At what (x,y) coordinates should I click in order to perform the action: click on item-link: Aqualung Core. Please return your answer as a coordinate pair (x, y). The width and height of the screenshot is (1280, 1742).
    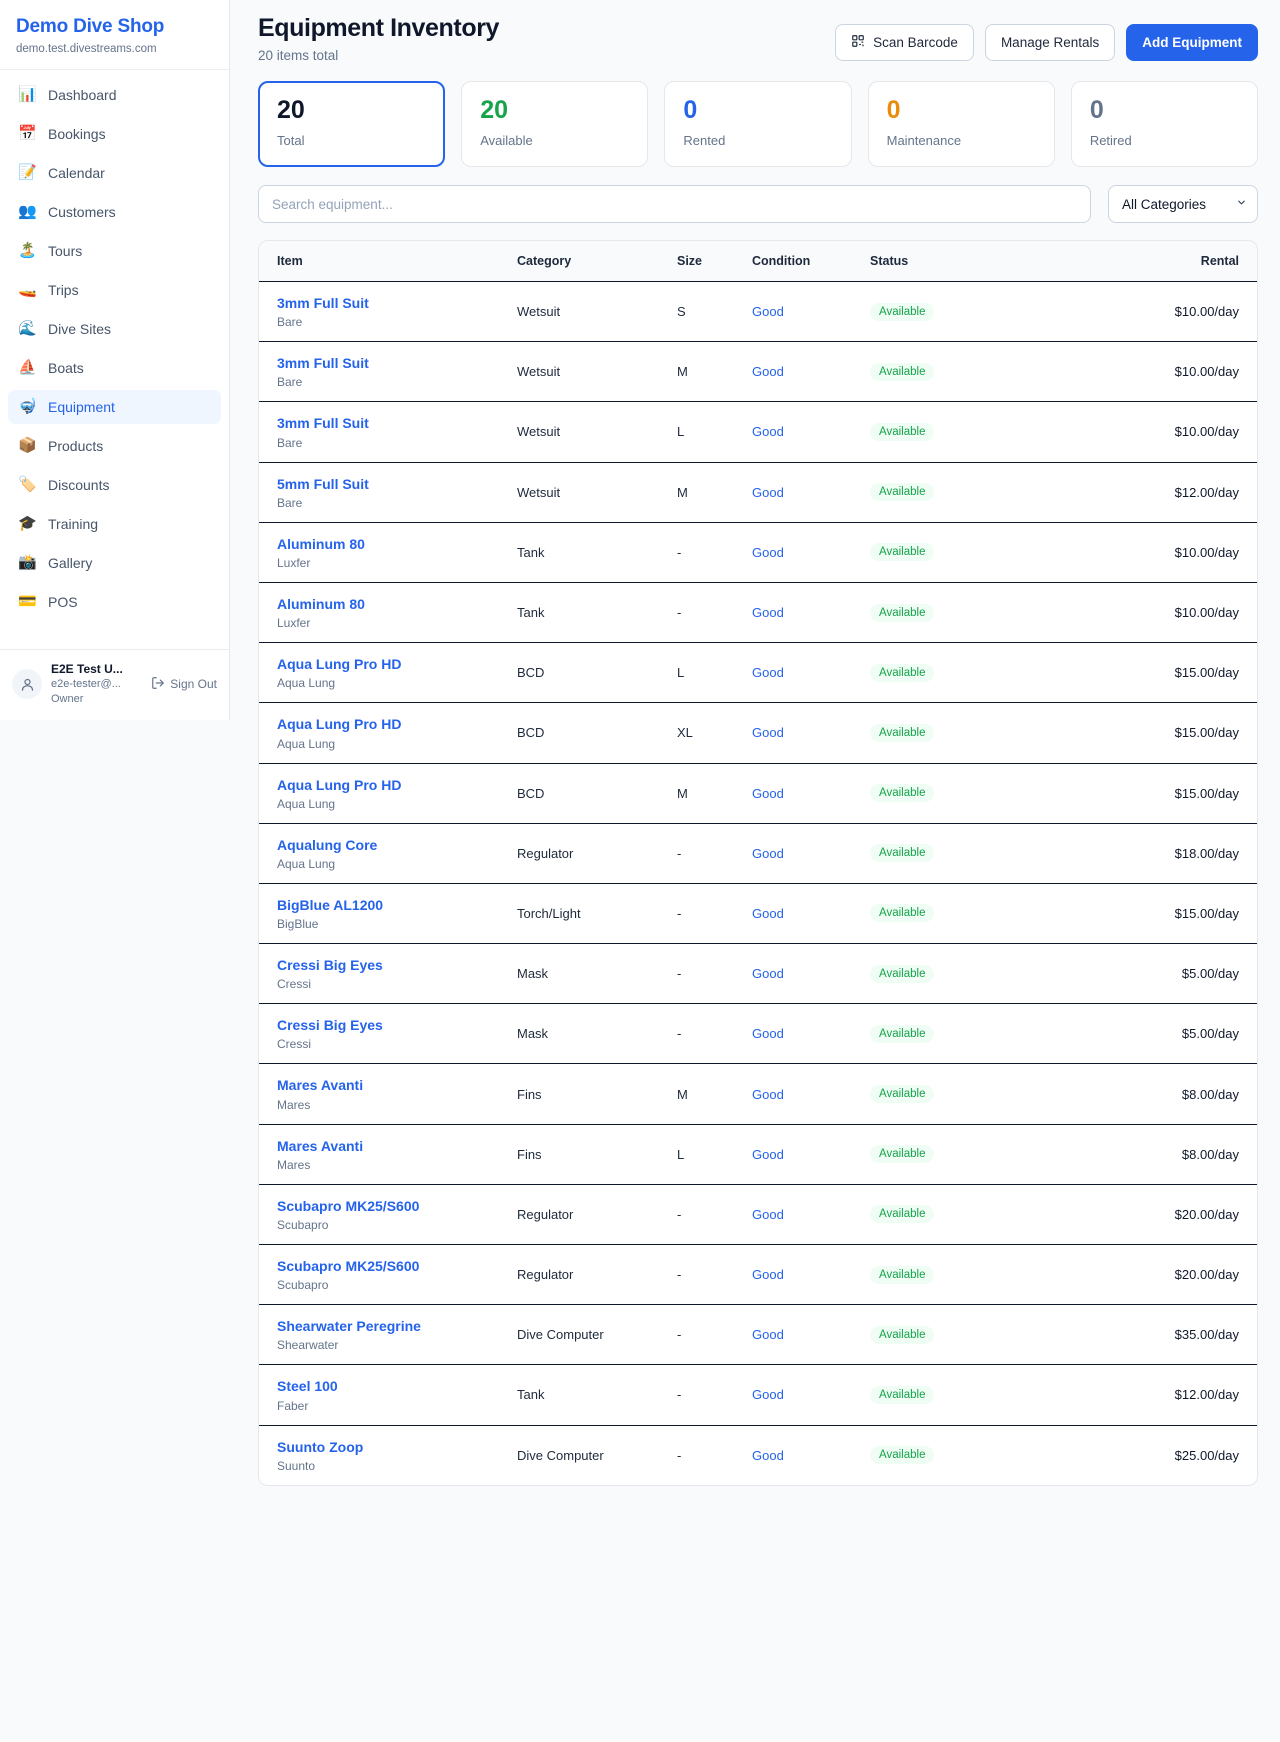
    Looking at the image, I should click on (327, 844).